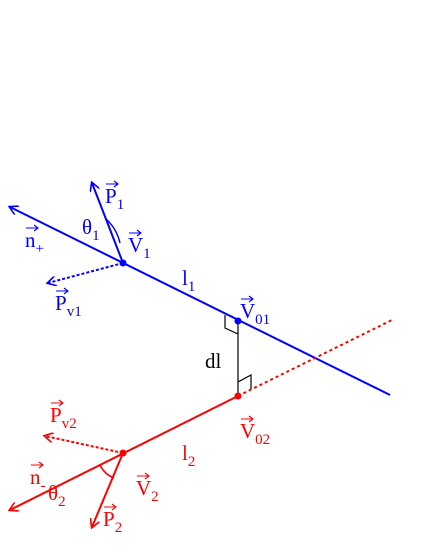 This screenshot has width=432, height=559. I want to click on label: n-, so click(38, 477).